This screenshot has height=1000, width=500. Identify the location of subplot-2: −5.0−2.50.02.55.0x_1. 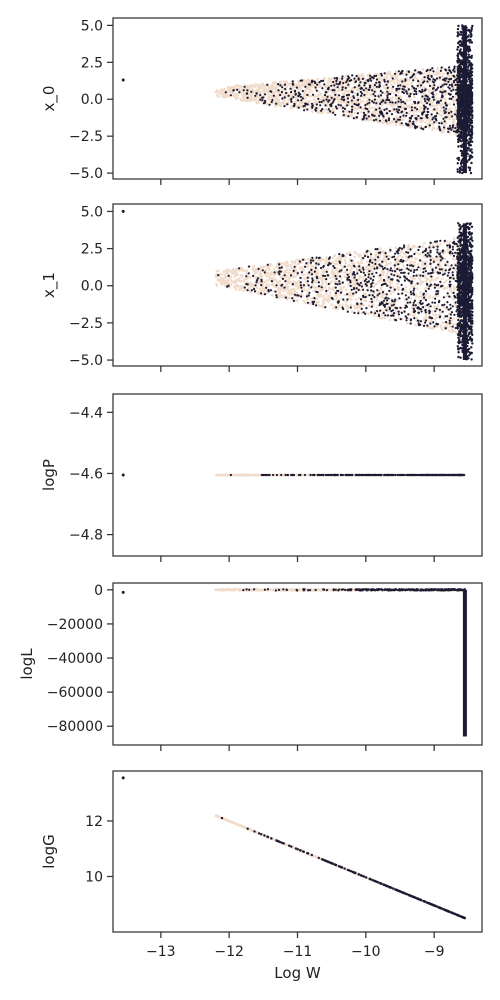
(261, 287).